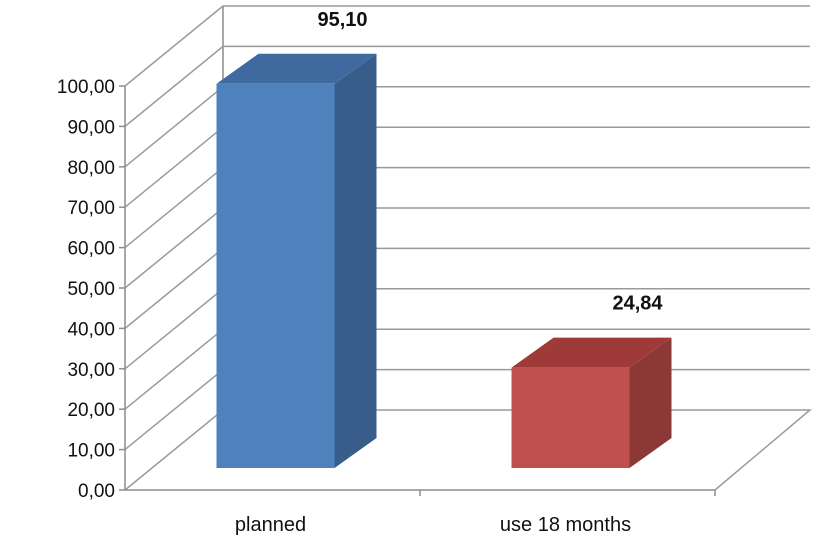 Image resolution: width=819 pixels, height=538 pixels. What do you see at coordinates (91, 127) in the screenshot?
I see `y-tick-label: 90,00` at bounding box center [91, 127].